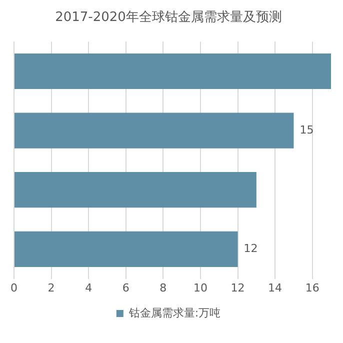 Image resolution: width=343 pixels, height=343 pixels. Describe the element at coordinates (14, 287) in the screenshot. I see `x-tick-label: 0` at that location.